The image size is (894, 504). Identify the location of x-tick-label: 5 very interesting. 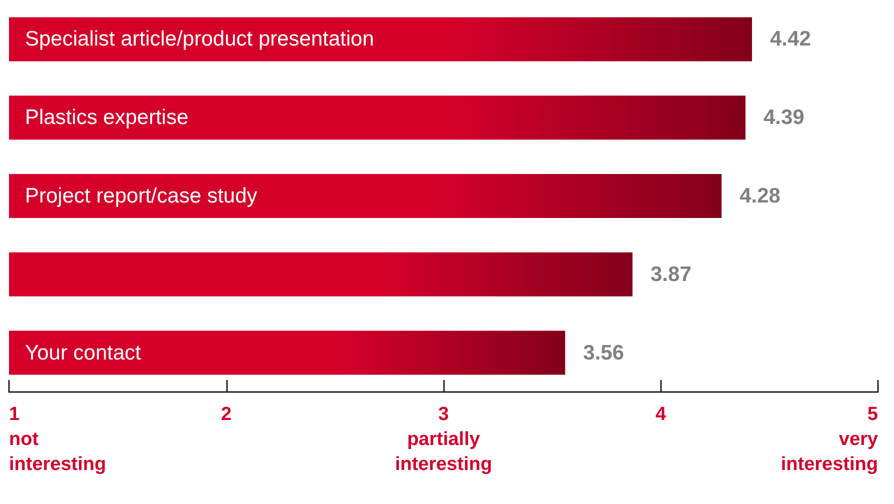
(829, 439).